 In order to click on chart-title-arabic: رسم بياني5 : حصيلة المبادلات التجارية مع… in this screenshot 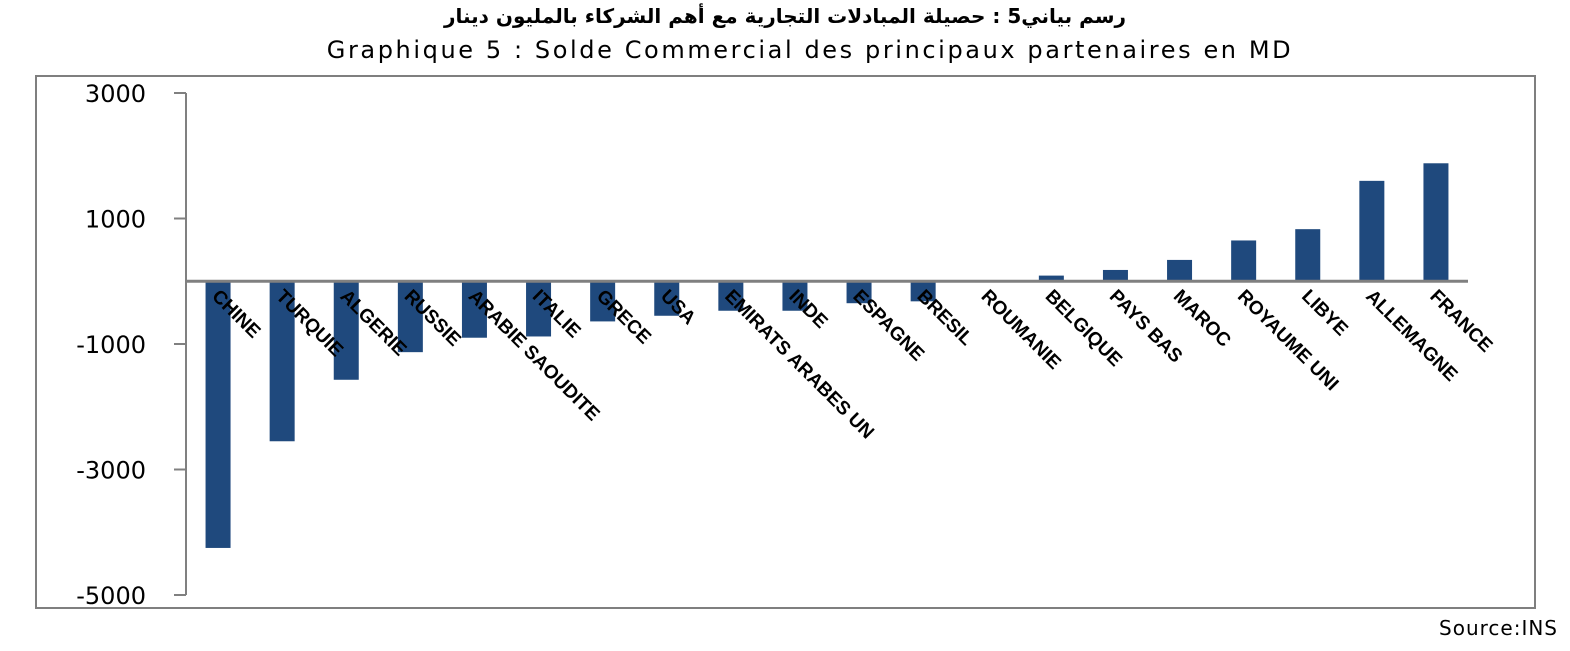, I will do `click(785, 16)`.